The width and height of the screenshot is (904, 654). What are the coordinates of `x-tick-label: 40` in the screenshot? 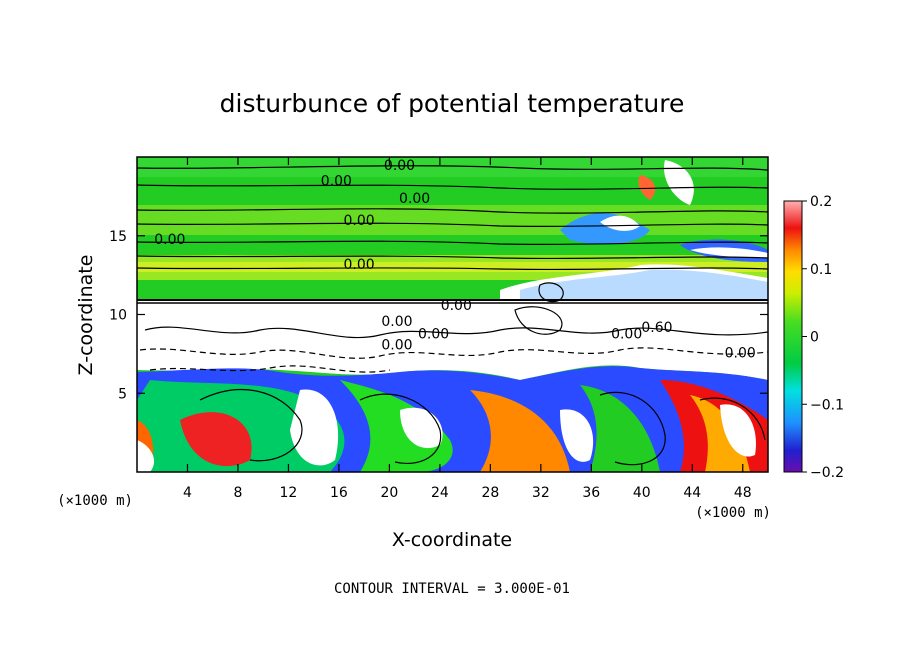 It's located at (642, 493).